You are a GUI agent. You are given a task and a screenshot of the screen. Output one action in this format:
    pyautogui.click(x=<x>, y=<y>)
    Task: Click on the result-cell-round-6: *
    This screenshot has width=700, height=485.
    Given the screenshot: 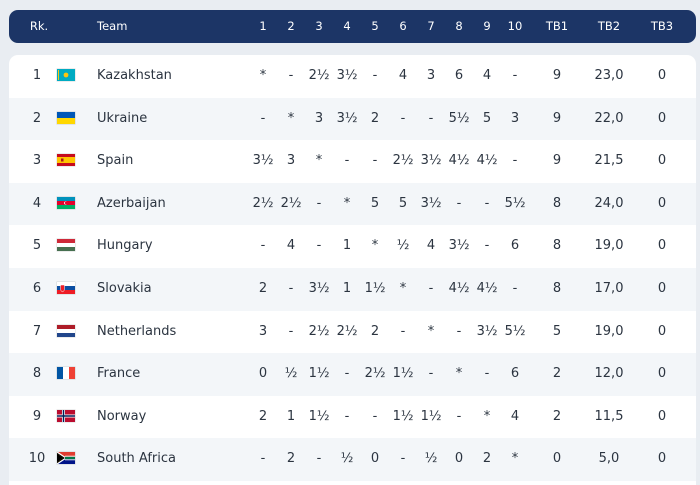 What is the action you would take?
    pyautogui.click(x=403, y=288)
    